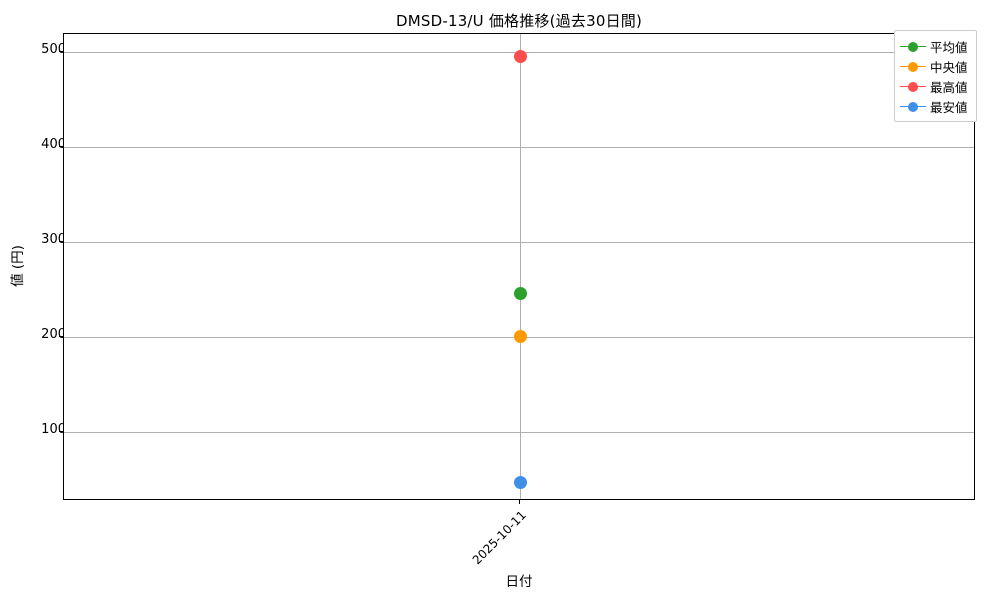 This screenshot has height=600, width=1000. Describe the element at coordinates (53, 239) in the screenshot. I see `y-tick-label: 300` at that location.